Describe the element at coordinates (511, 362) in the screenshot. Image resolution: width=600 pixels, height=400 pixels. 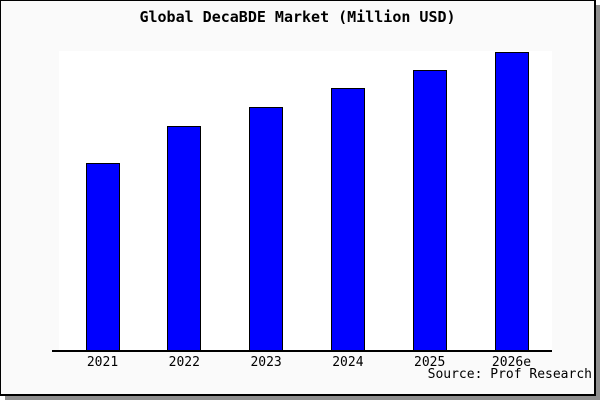
I see `x-tick-label-2026e: 2026e` at that location.